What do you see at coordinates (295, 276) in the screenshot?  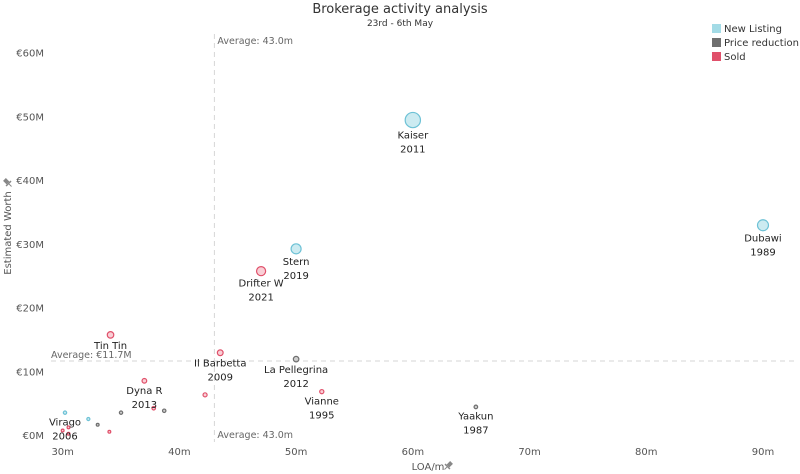 I see `point-year-label: 2019` at bounding box center [295, 276].